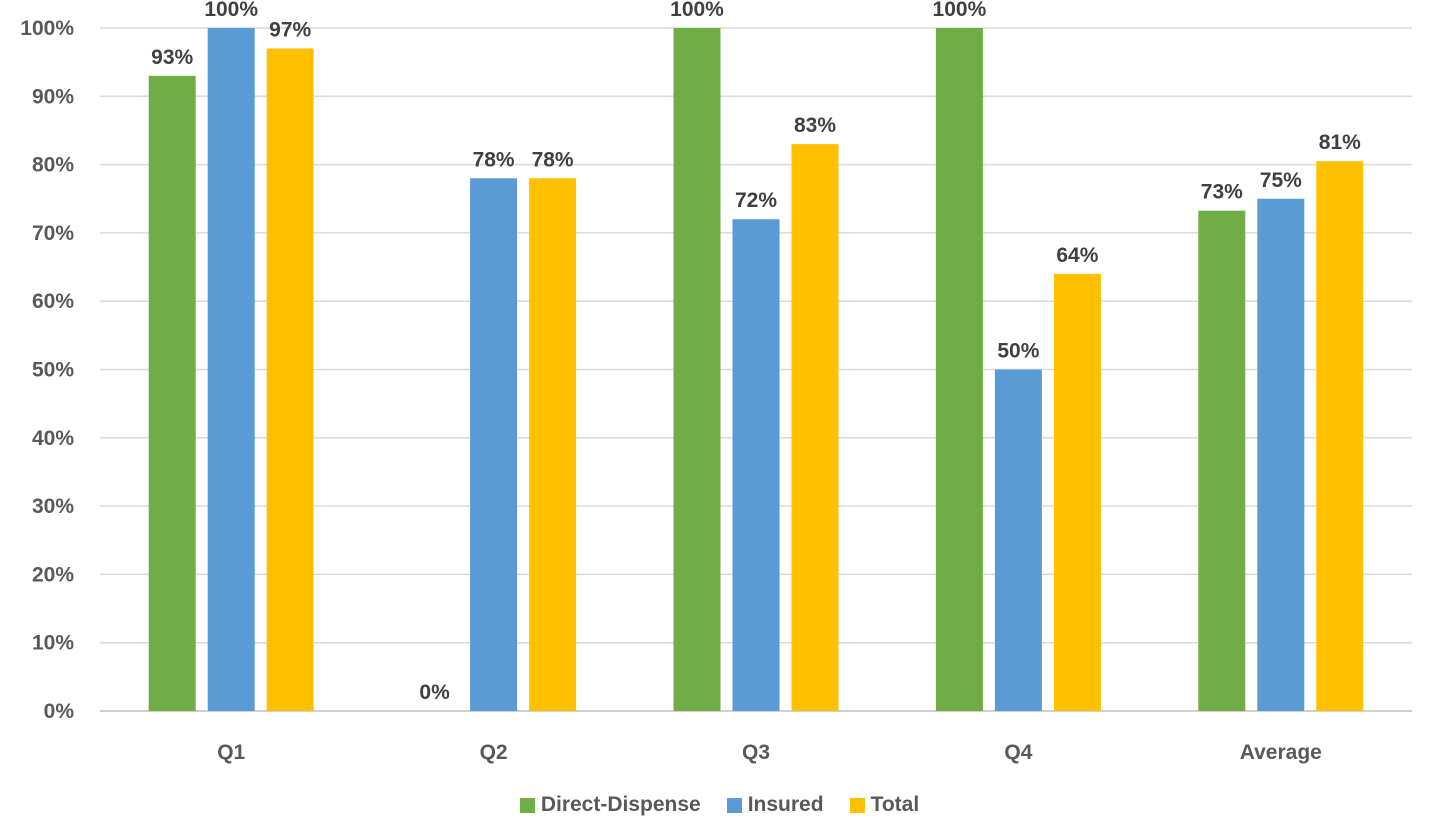 The image size is (1439, 829). What do you see at coordinates (53, 233) in the screenshot?
I see `y-tick-label: 70%` at bounding box center [53, 233].